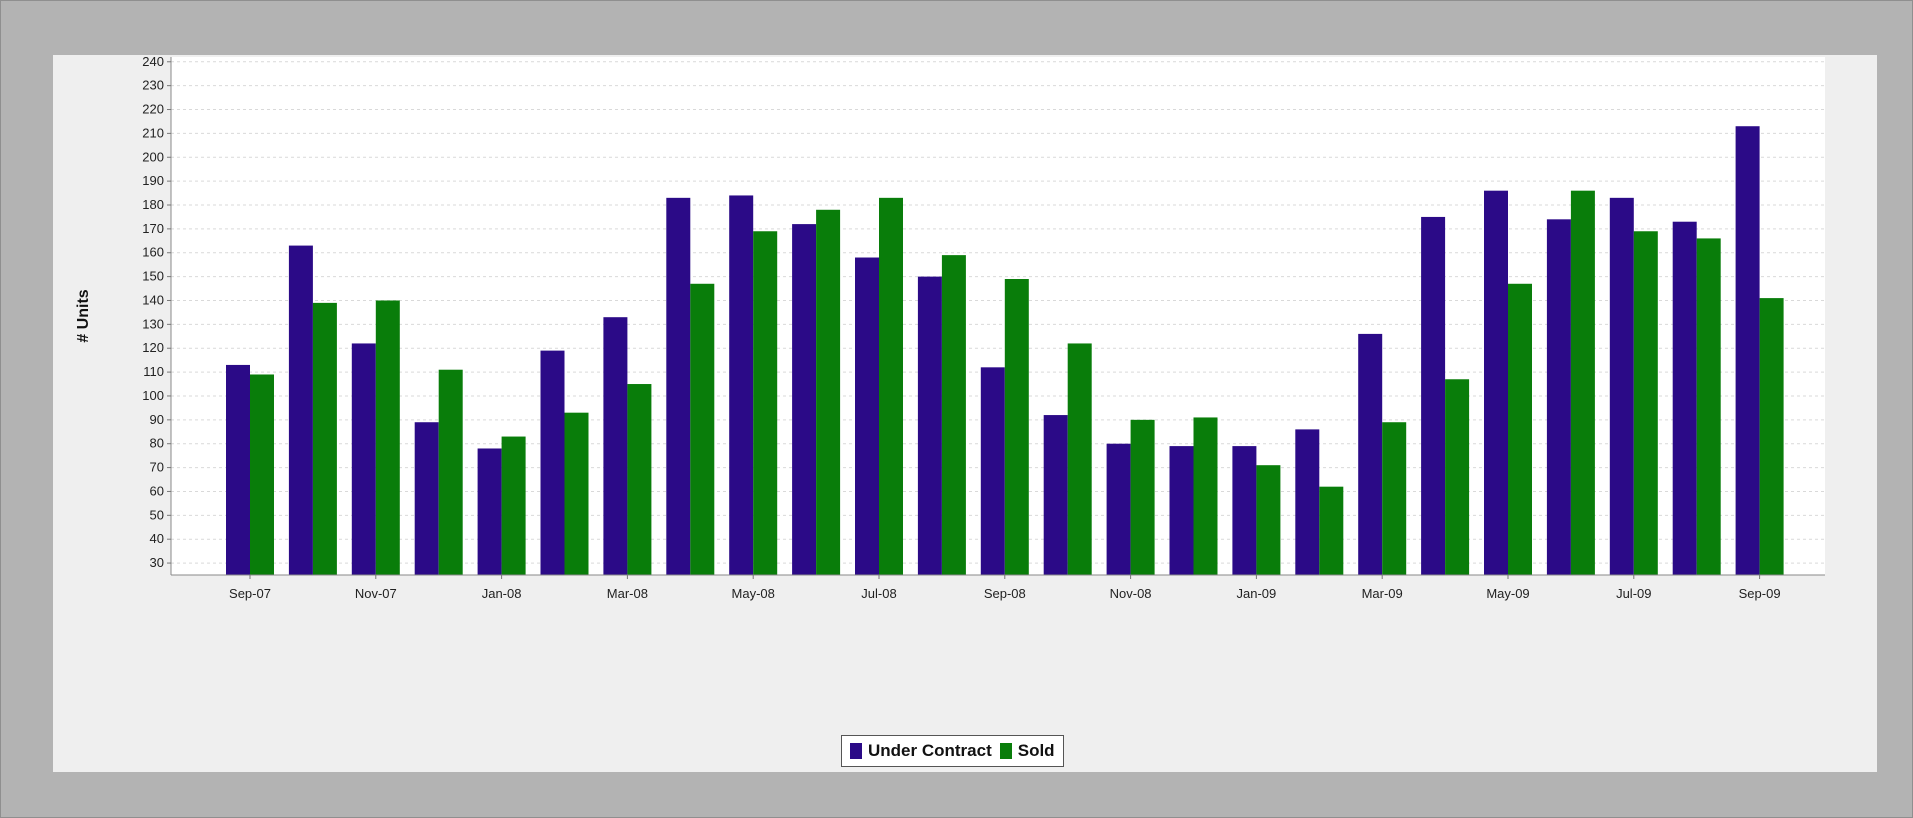 The height and width of the screenshot is (818, 1913). Describe the element at coordinates (157, 419) in the screenshot. I see `y-tick-label: 90` at that location.